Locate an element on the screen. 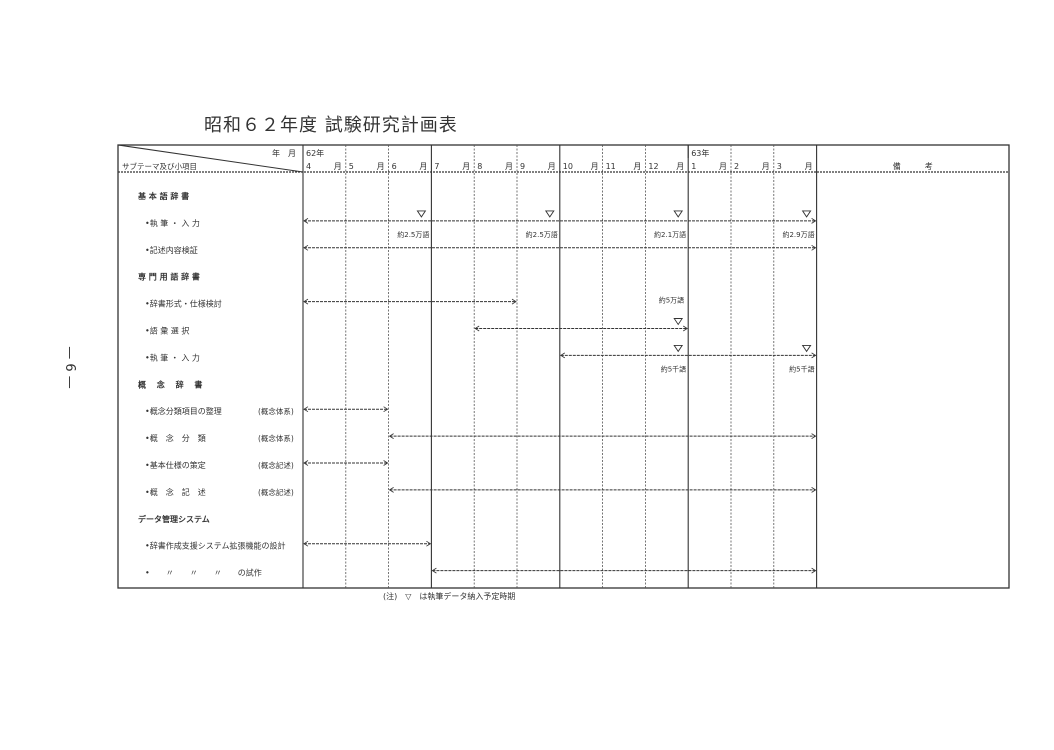 The width and height of the screenshot is (1054, 750). item-label: •辞書作成支援システム拡張機能の設計 is located at coordinates (215, 546).